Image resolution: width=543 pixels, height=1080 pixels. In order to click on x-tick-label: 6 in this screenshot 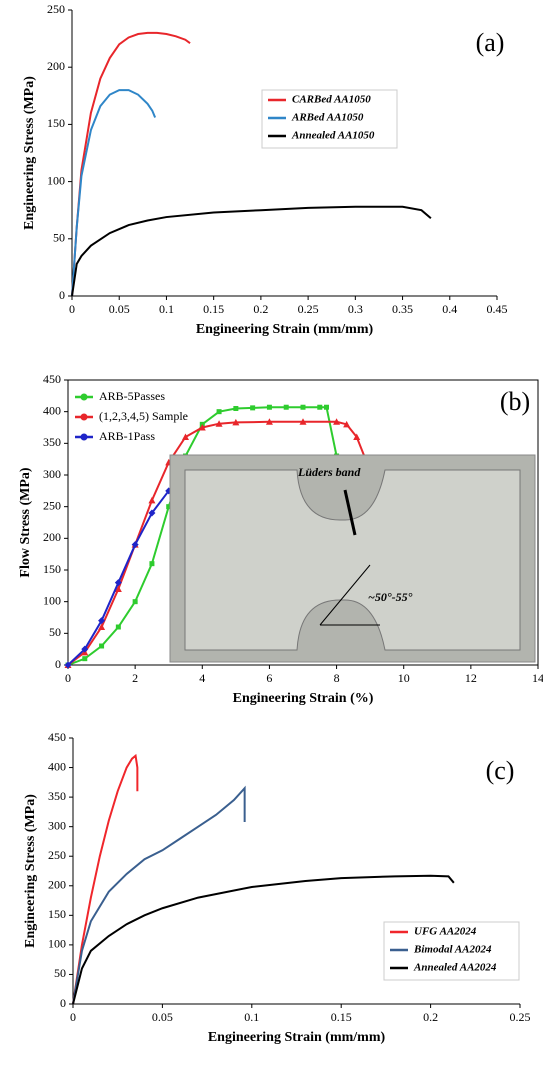, I will do `click(269, 678)`.